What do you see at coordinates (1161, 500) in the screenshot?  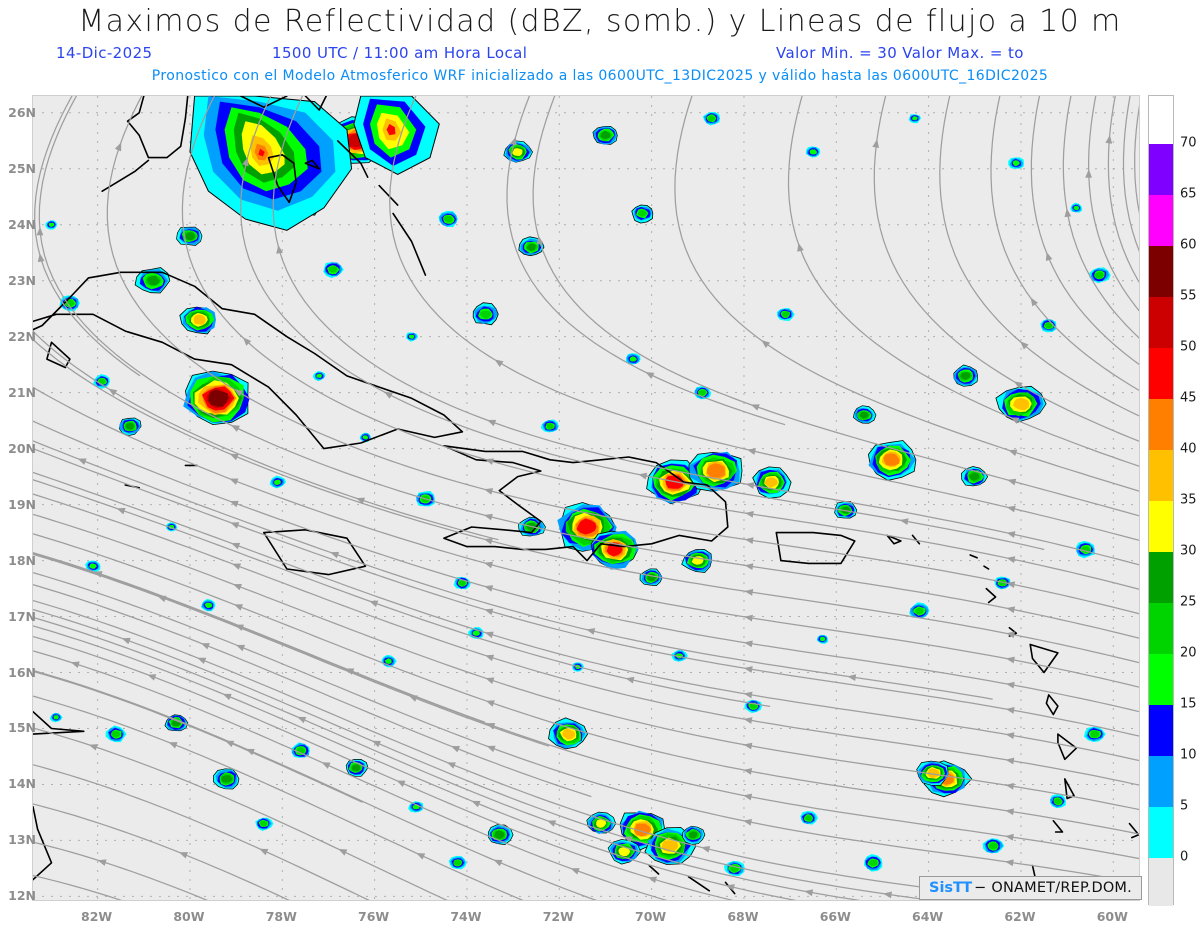 I see `colorbar` at bounding box center [1161, 500].